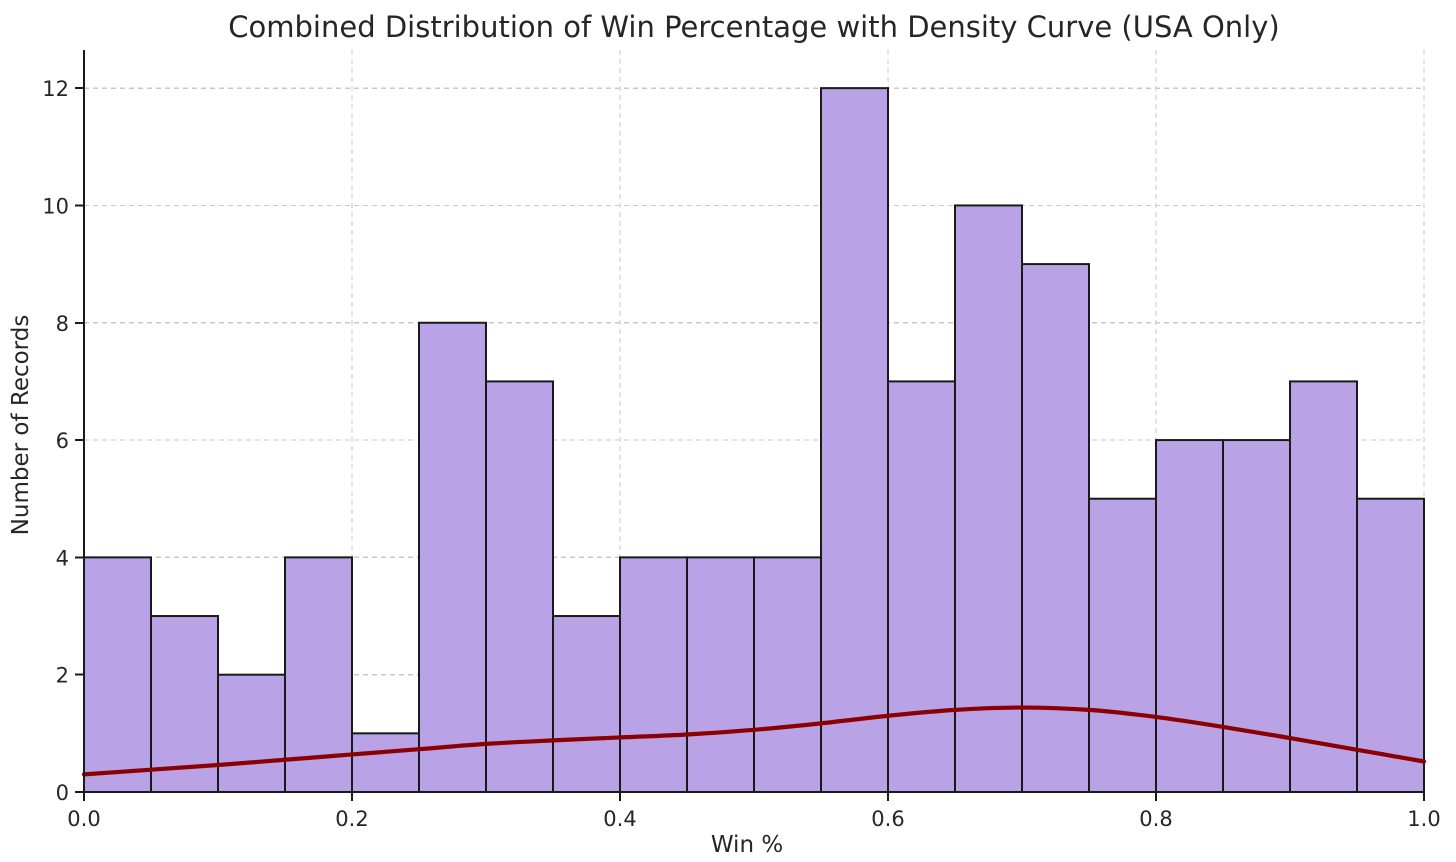  What do you see at coordinates (55, 89) in the screenshot?
I see `y-tick-label: 12` at bounding box center [55, 89].